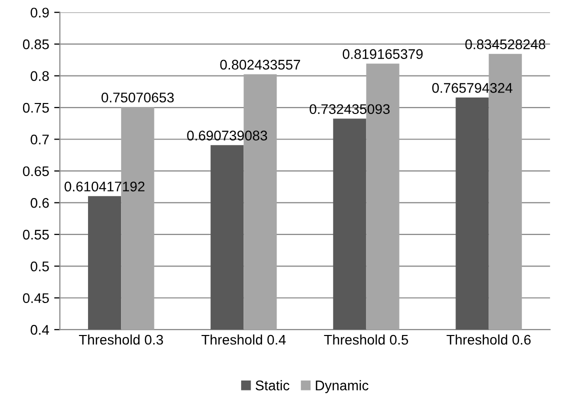 This screenshot has height=412, width=570. I want to click on y-tick-label: 0.55, so click(35, 235).